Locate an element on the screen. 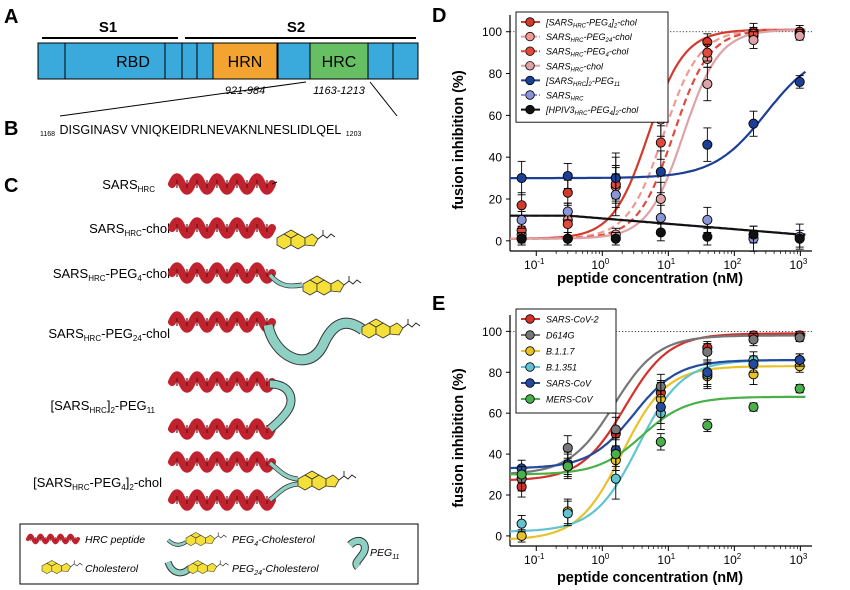 This screenshot has height=590, width=850. hrn-domain is located at coordinates (245, 61).